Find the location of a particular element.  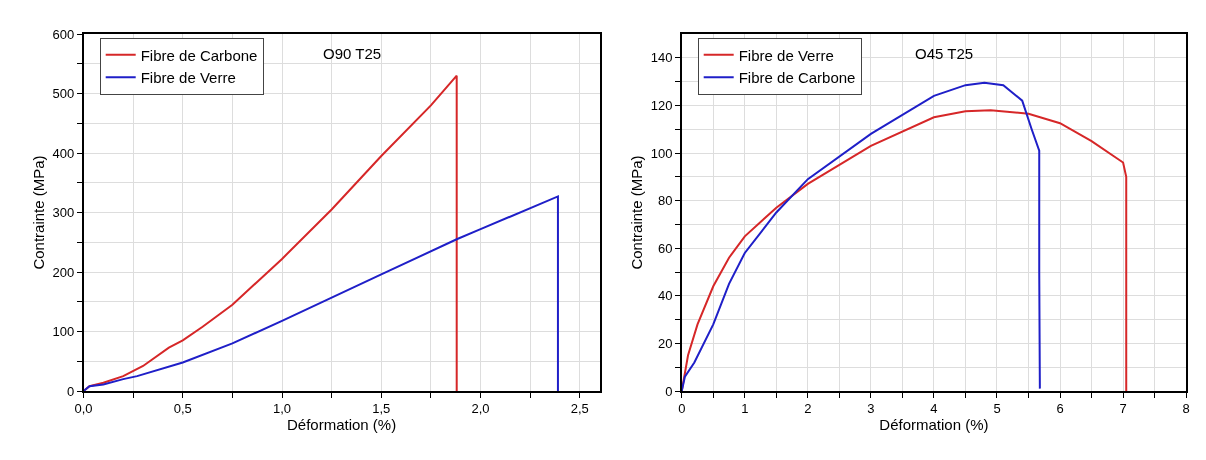

y-tick-label: 400 is located at coordinates (63, 153).